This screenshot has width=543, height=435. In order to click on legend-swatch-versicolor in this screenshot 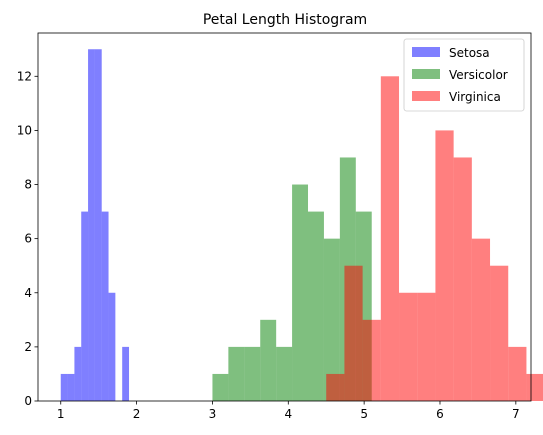, I will do `click(426, 74)`.